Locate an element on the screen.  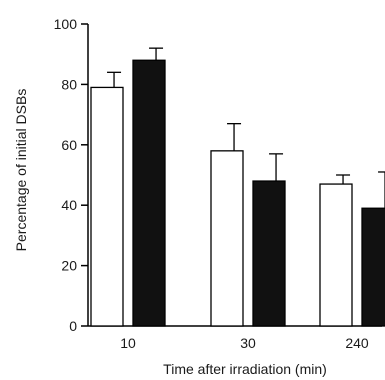
y-tick-label: 40 is located at coordinates (69, 205).